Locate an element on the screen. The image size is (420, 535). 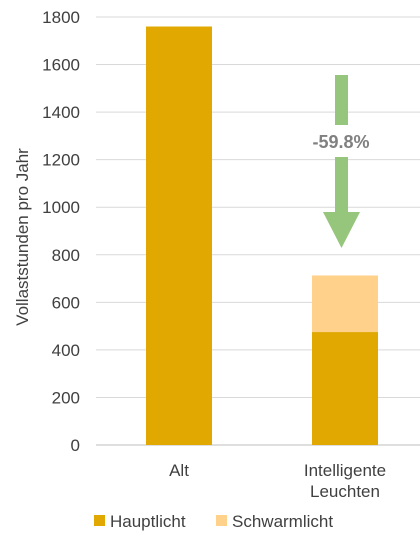
y-tick-label: 400 is located at coordinates (66, 350).